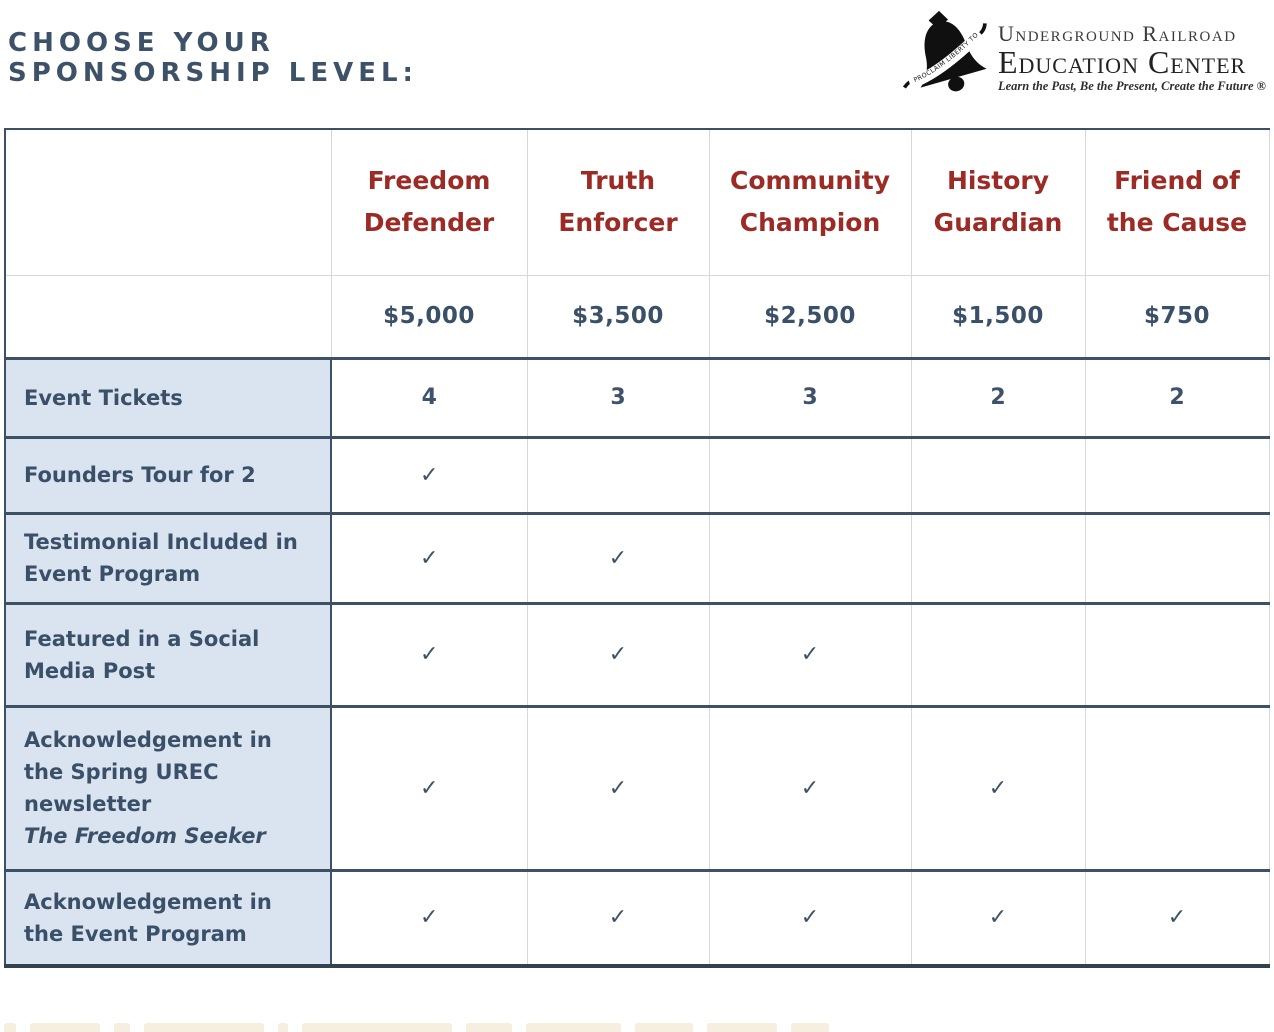  I want to click on tier-name-text: the Cause, so click(1177, 223).